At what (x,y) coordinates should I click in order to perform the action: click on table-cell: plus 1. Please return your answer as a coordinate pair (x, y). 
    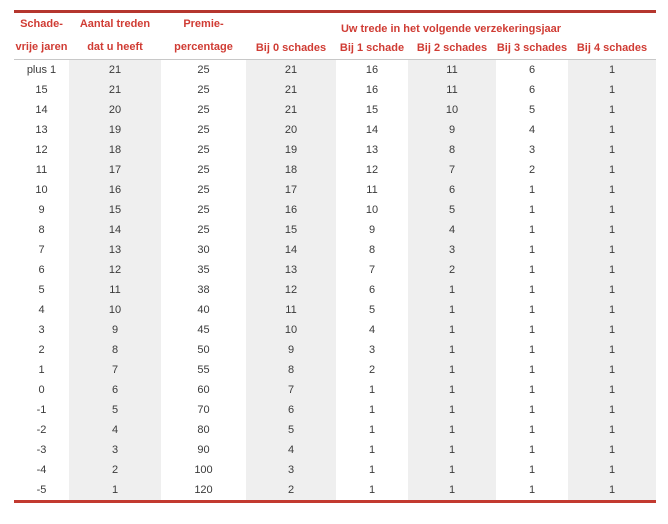
    Looking at the image, I should click on (41, 69).